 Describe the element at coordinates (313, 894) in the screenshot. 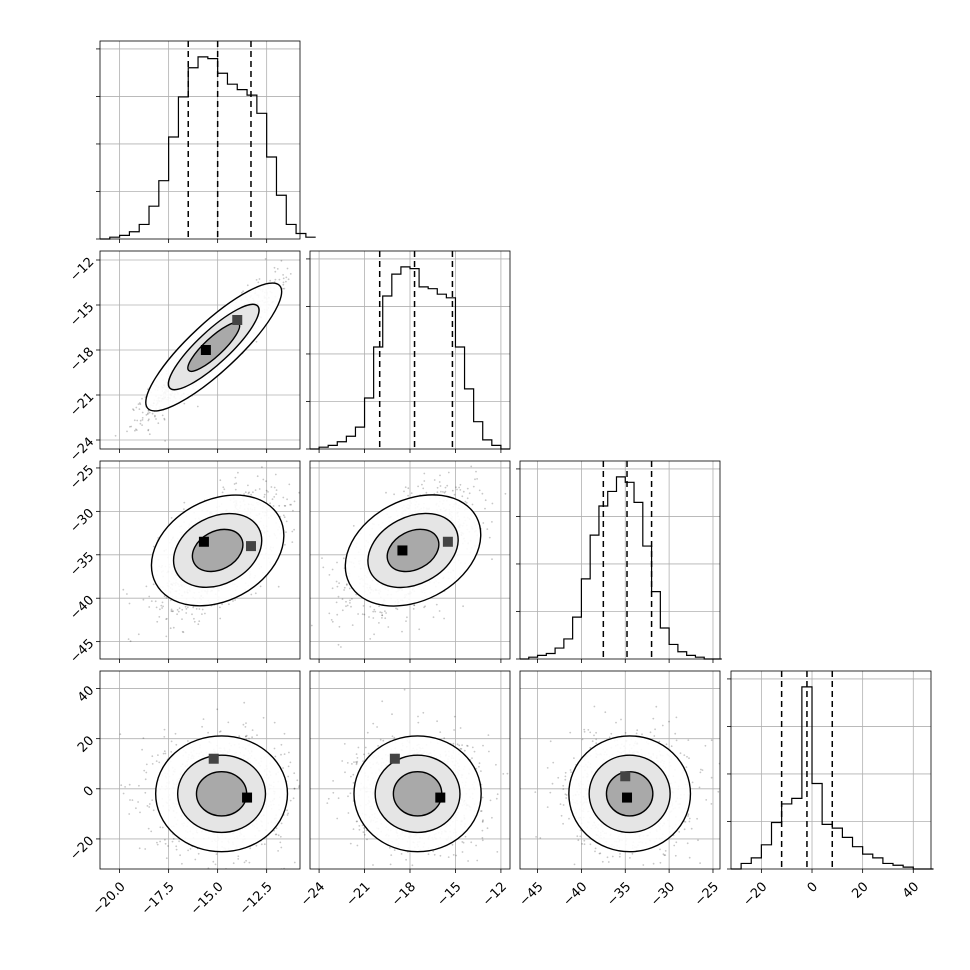

I see `xtick-label: −24` at that location.